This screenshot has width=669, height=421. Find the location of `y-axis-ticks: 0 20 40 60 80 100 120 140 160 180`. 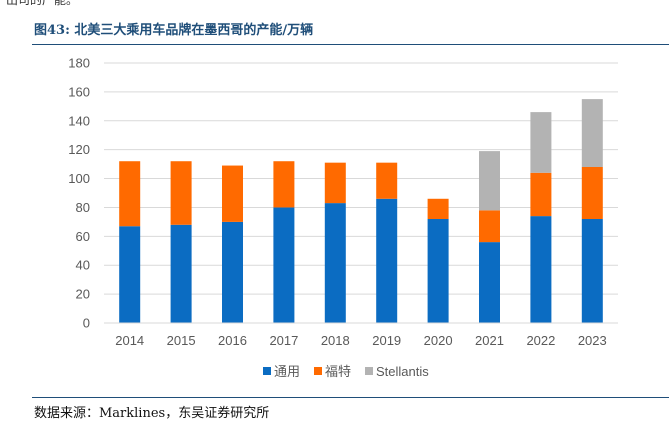

y-axis-ticks: 0 20 40 60 80 100 120 140 160 180 is located at coordinates (79, 193).